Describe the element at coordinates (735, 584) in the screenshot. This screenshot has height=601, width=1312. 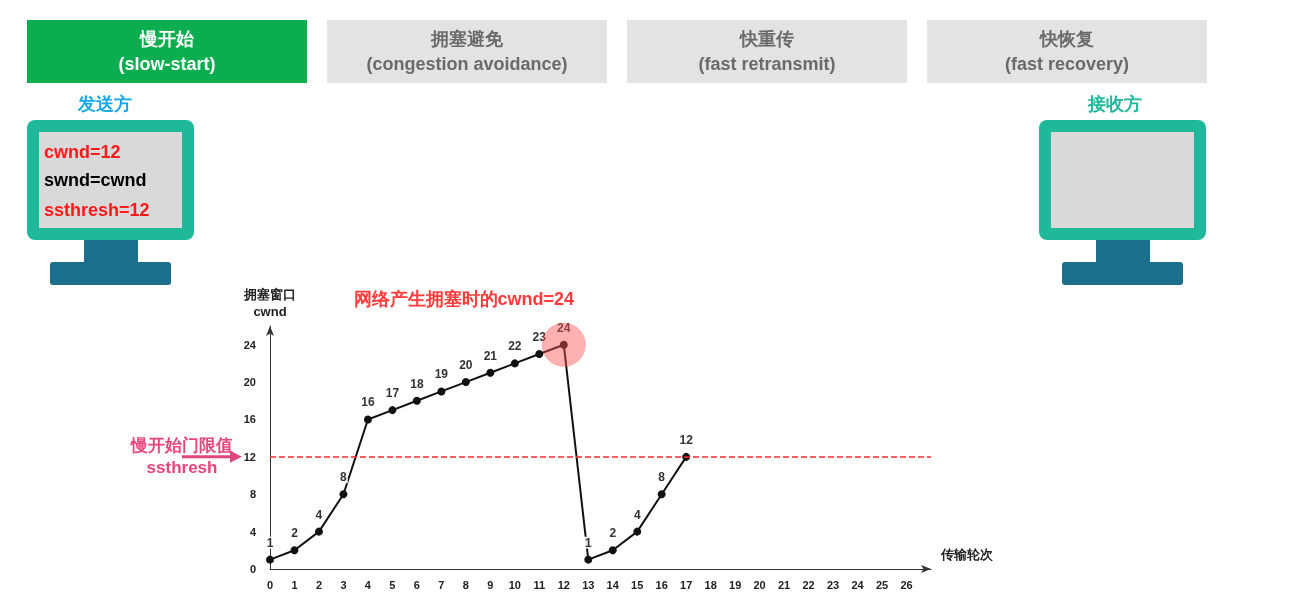
I see `x-tick-label: 19` at that location.